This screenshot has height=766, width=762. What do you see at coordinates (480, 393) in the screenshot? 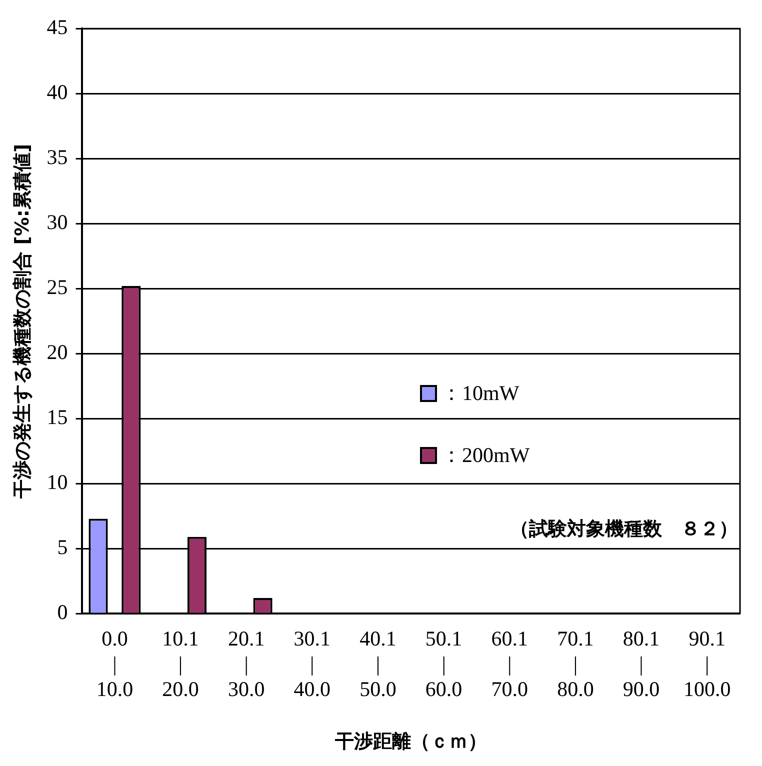
I see `legend-label: ：10mW` at bounding box center [480, 393].